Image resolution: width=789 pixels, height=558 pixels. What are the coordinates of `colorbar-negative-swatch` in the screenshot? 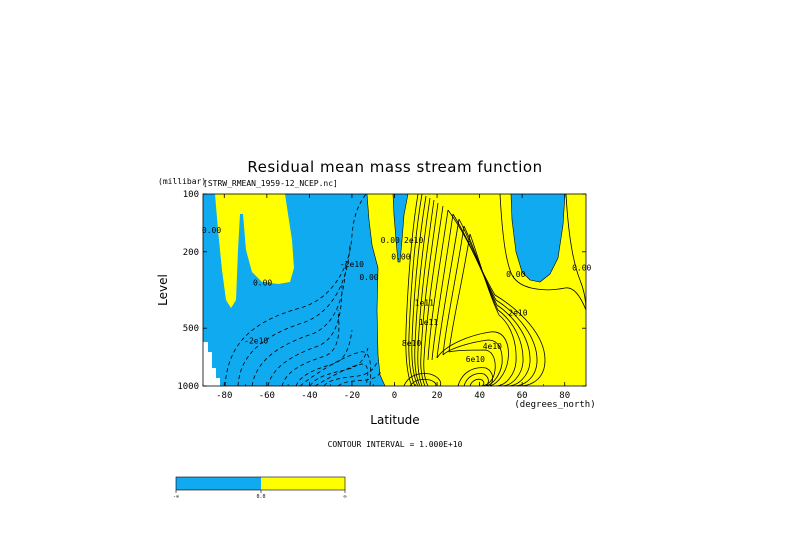 It's located at (218, 483).